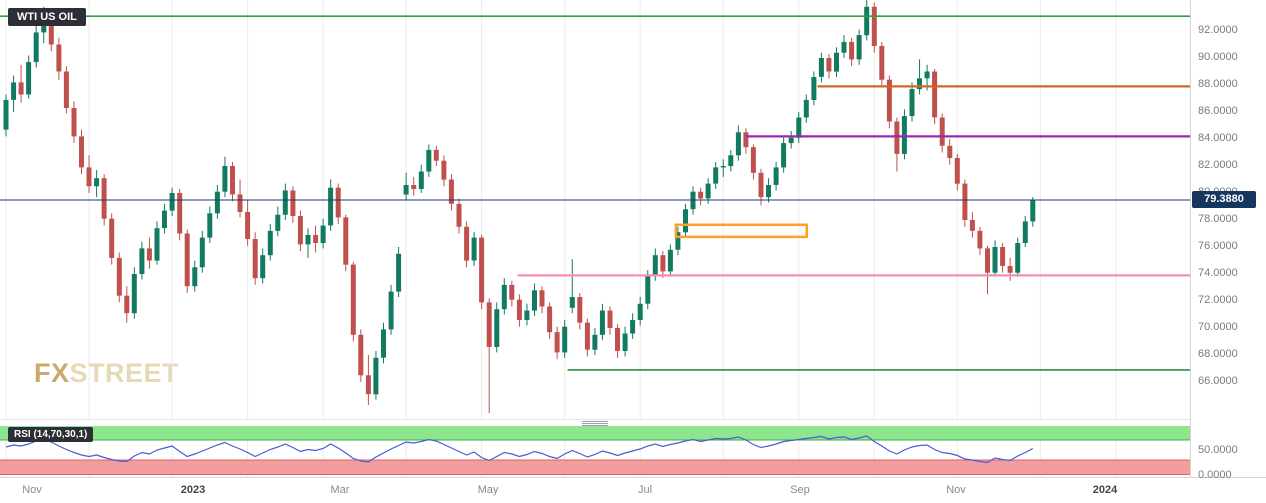 The image size is (1266, 503). Describe the element at coordinates (1218, 111) in the screenshot. I see `price-tick-label: 86.0000` at that location.